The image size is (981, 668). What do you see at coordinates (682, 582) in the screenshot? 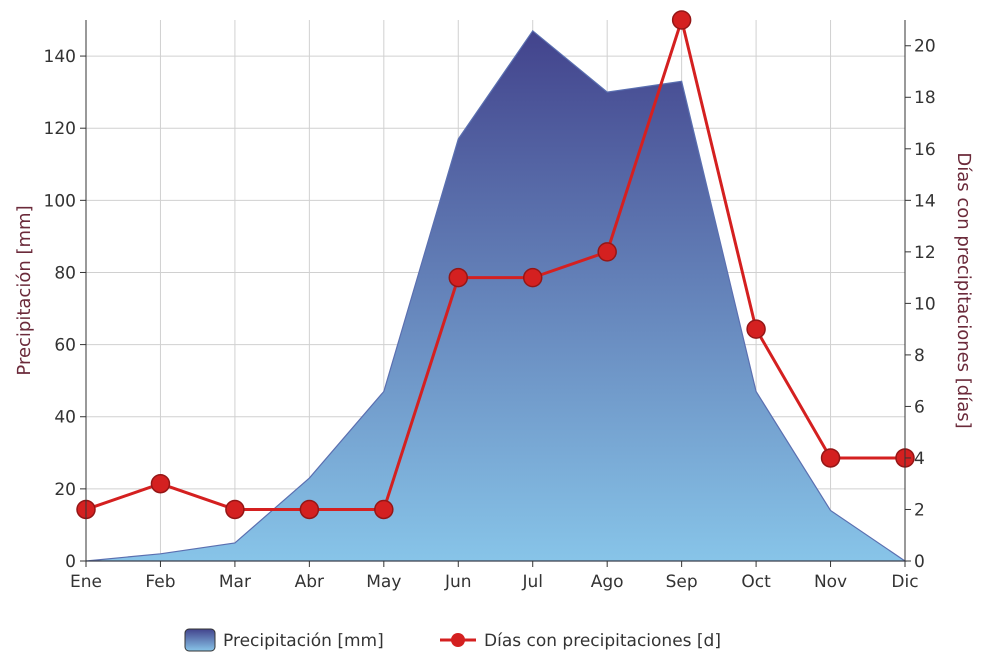
I see `x-tick-label: Sep` at bounding box center [682, 582].